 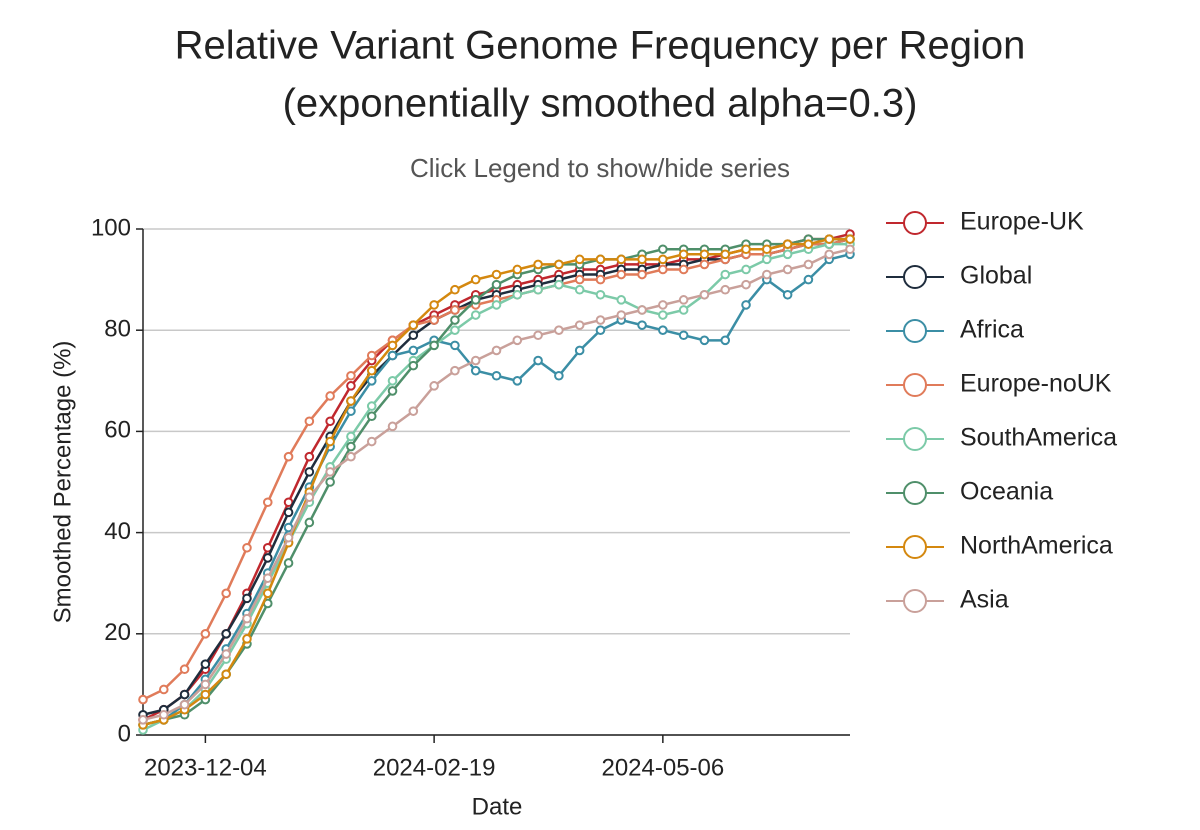 I want to click on legend-label: Africa, so click(x=992, y=330).